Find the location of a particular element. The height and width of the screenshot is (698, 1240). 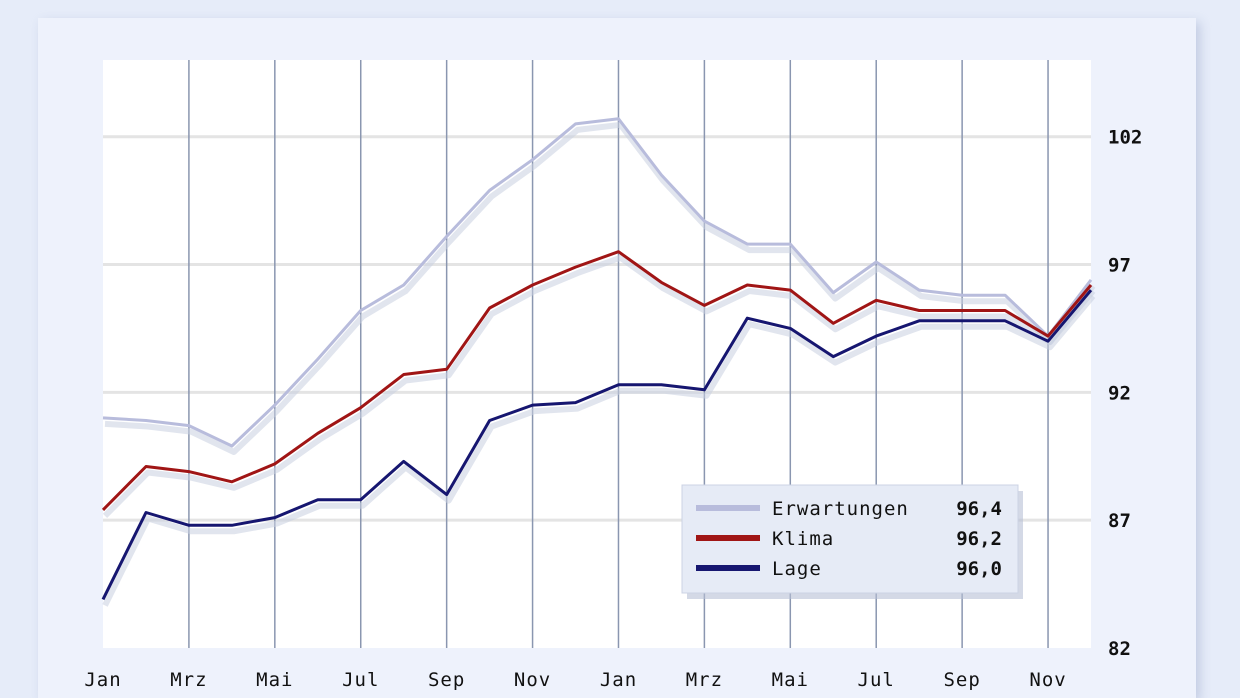

legend-value: 96,2 is located at coordinates (979, 539).